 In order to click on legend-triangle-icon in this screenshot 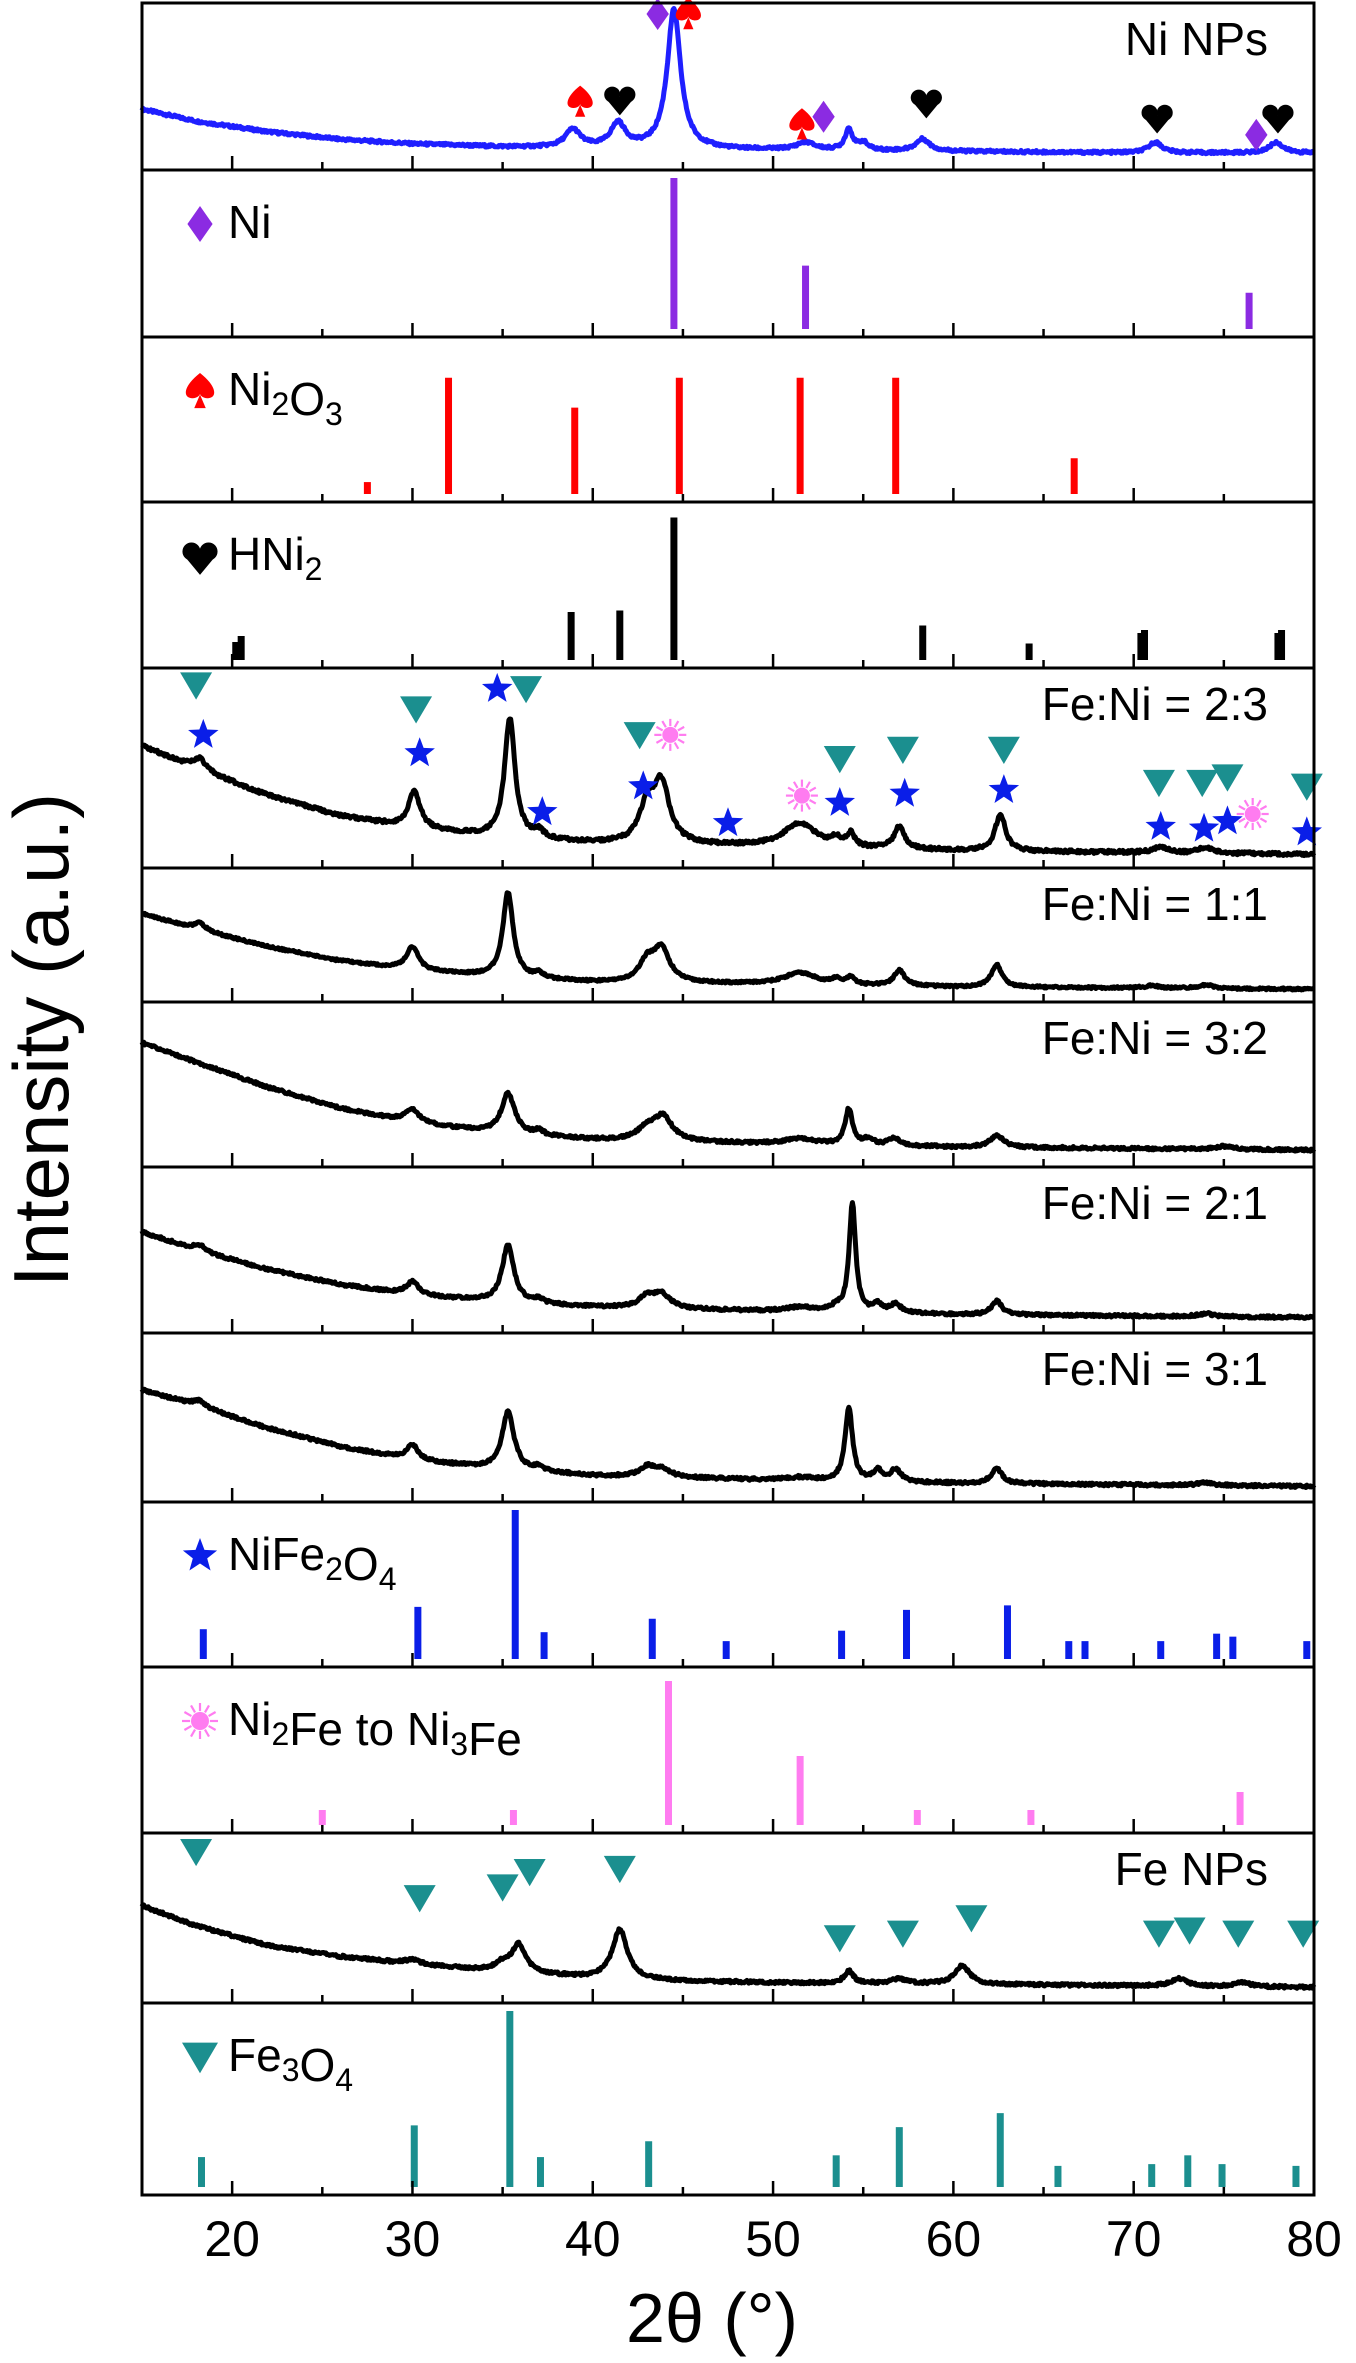, I will do `click(200, 2058)`.